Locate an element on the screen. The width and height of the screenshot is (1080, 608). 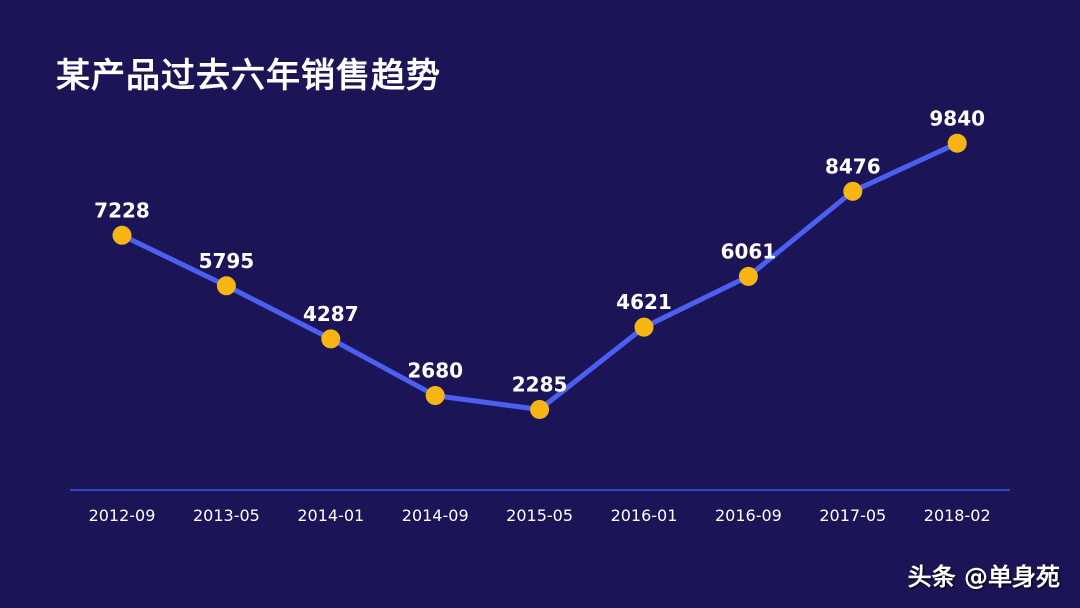
x-tick-label: 2016-01 is located at coordinates (644, 515).